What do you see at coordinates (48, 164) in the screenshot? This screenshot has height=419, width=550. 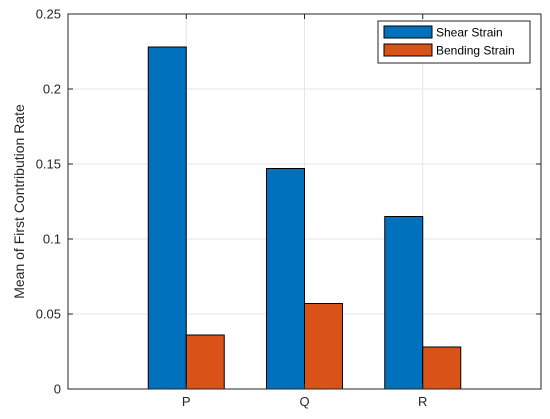 I see `y-tick-label: 0.15` at bounding box center [48, 164].